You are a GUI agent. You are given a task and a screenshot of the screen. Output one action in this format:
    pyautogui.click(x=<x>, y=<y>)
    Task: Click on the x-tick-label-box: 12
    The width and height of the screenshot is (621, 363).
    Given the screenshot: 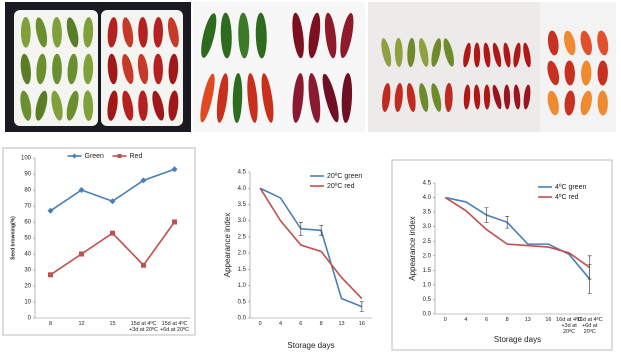 What is the action you would take?
    pyautogui.click(x=81, y=324)
    